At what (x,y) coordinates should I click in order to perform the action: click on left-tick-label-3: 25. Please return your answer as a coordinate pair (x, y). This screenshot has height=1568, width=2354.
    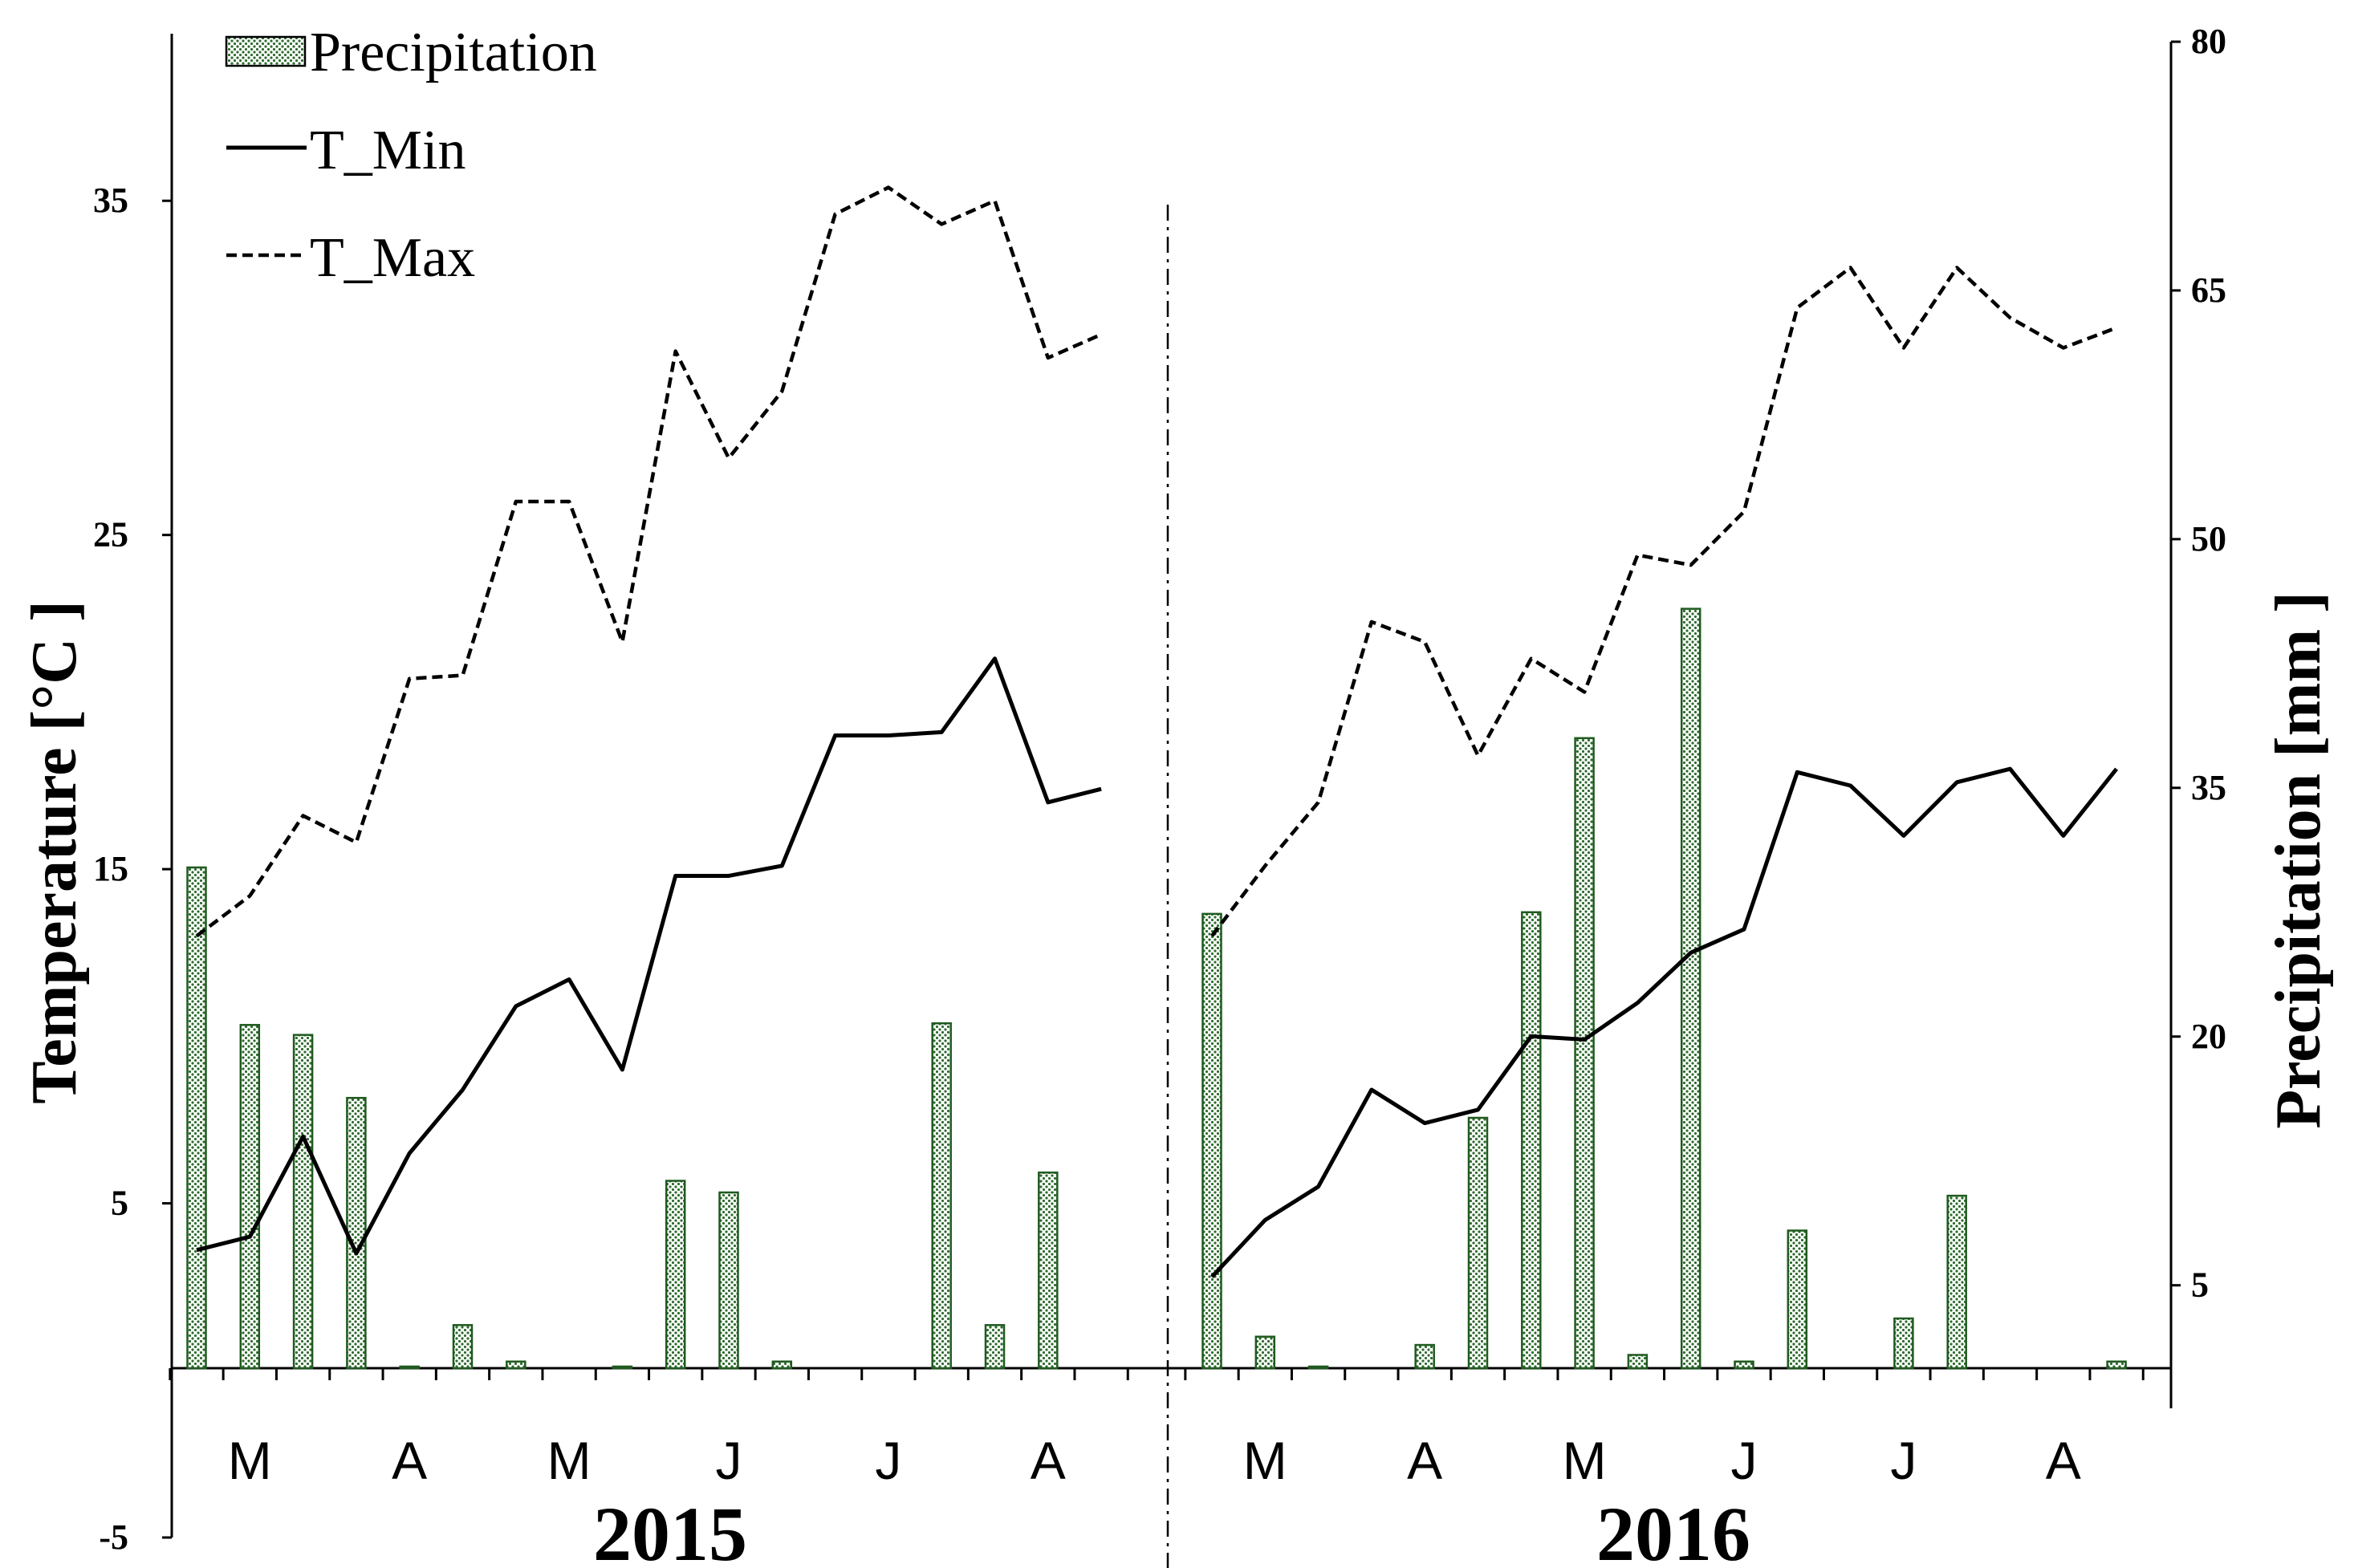
    Looking at the image, I should click on (110, 534).